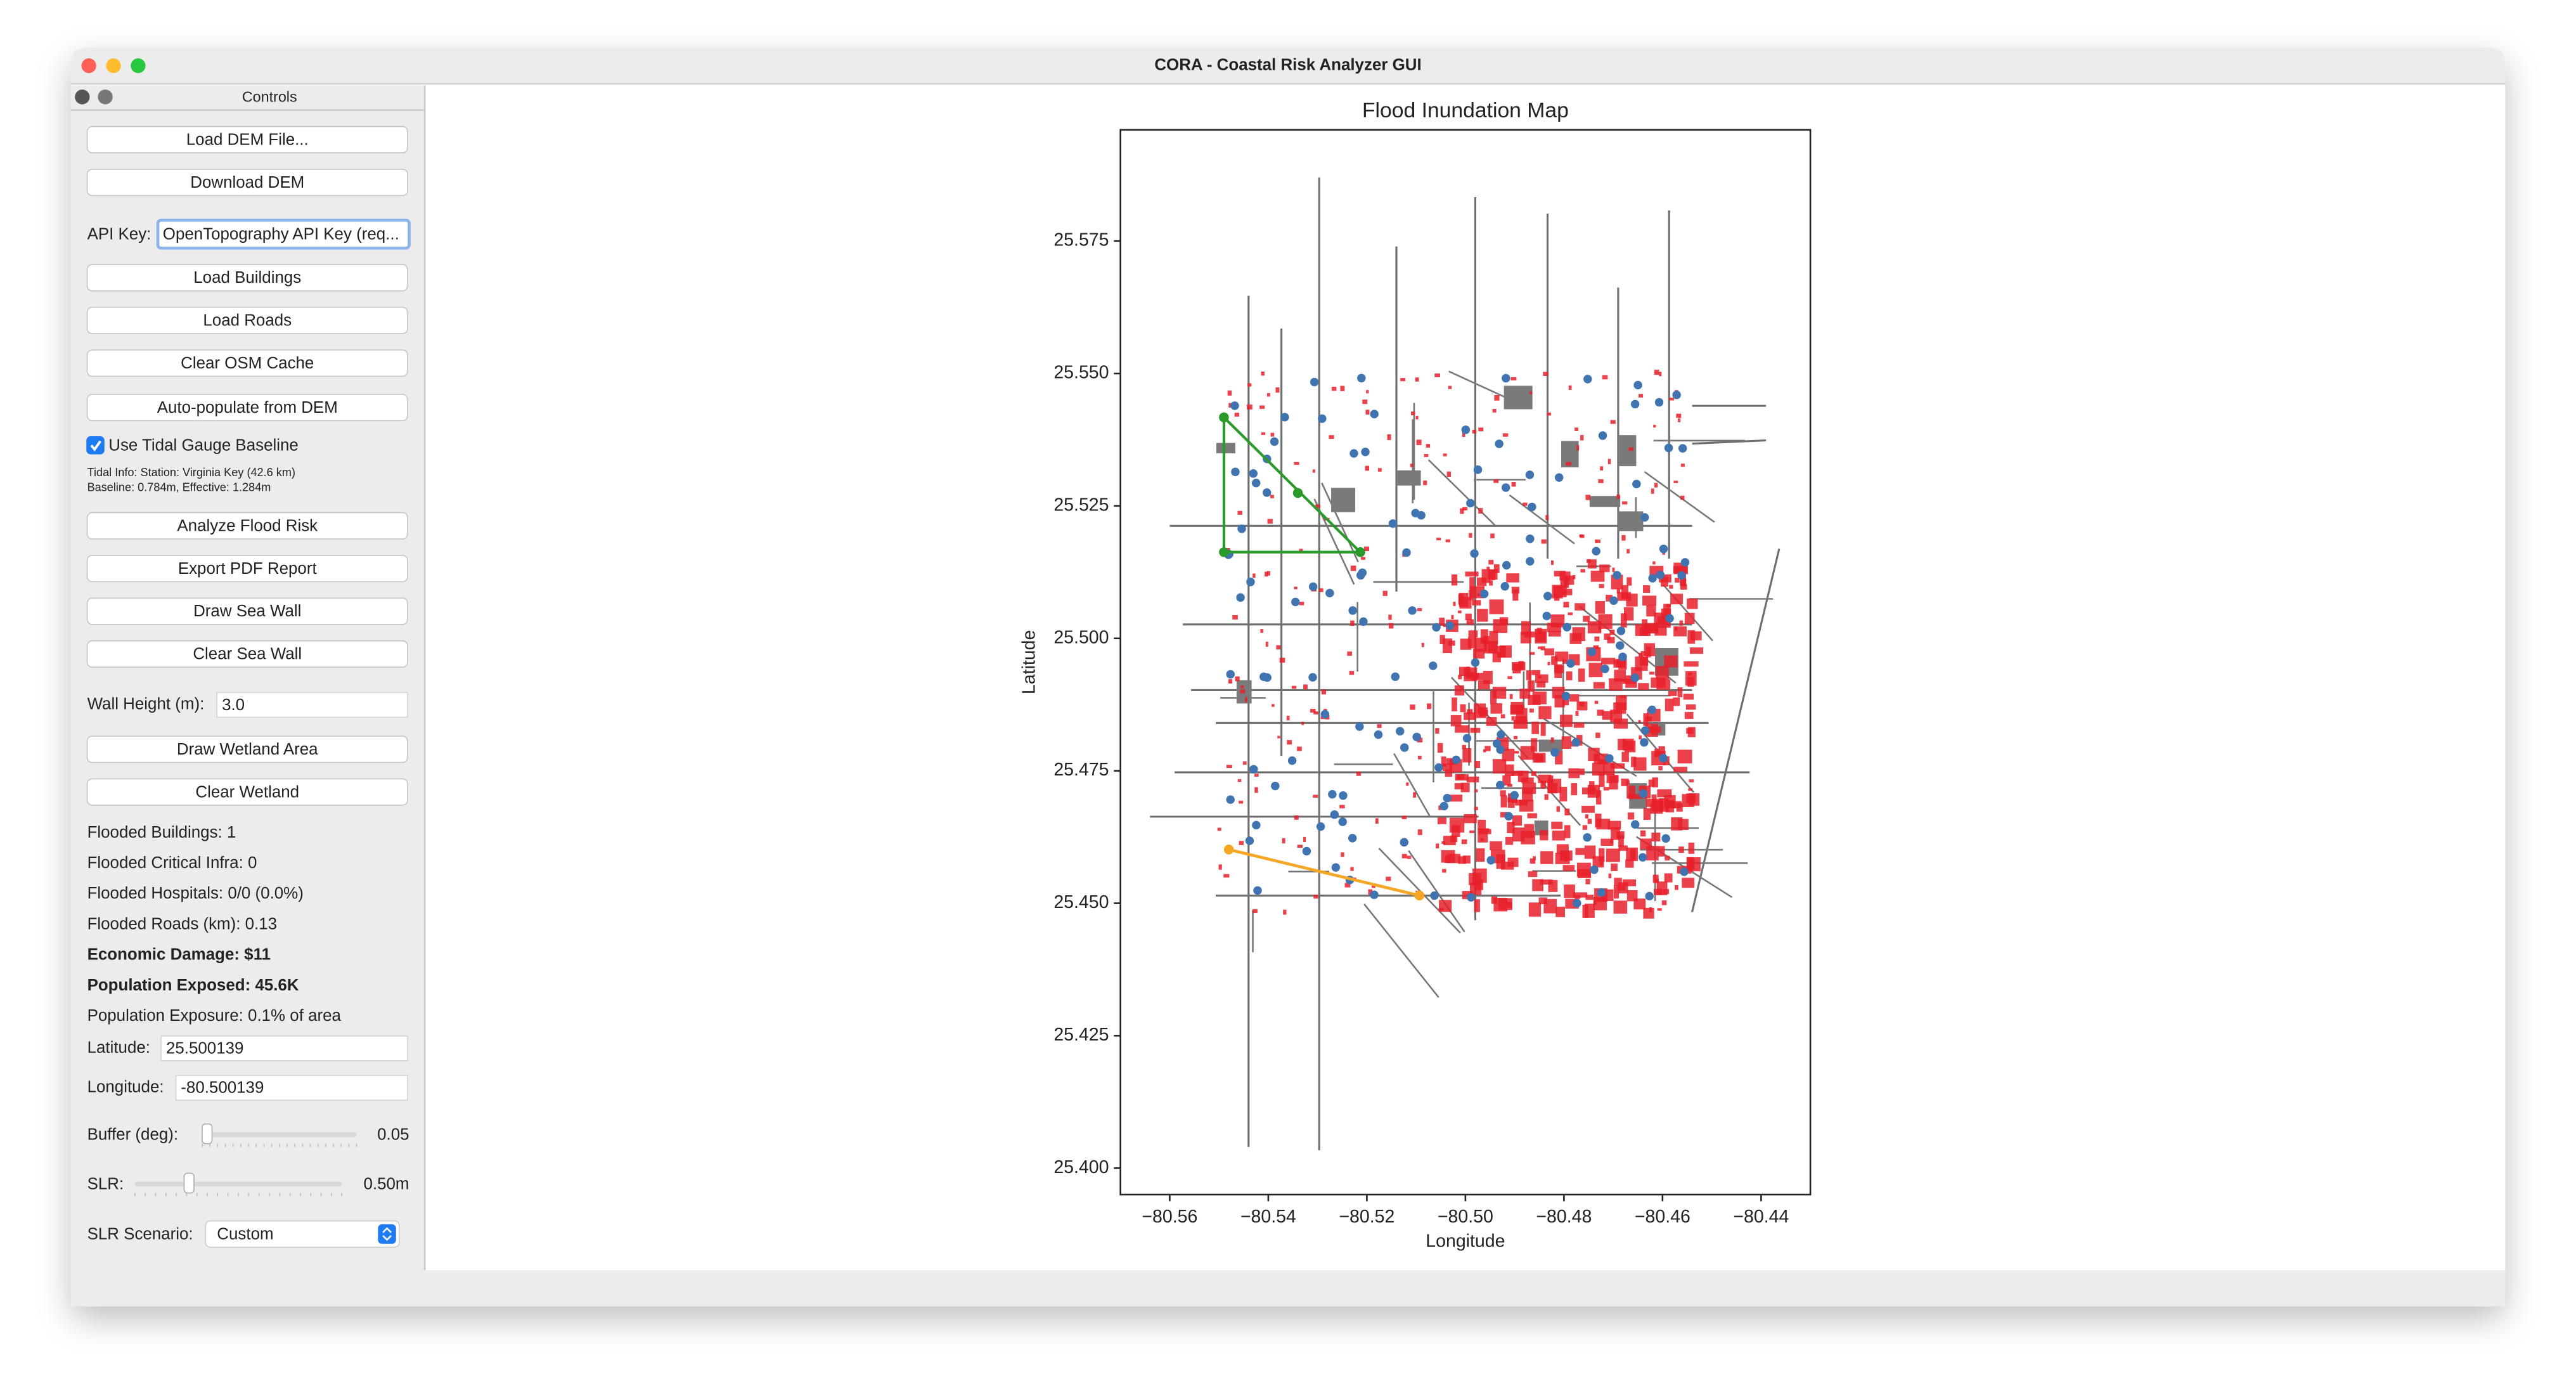  What do you see at coordinates (172, 863) in the screenshot?
I see `stat: Flooded Critical Infra: 0` at bounding box center [172, 863].